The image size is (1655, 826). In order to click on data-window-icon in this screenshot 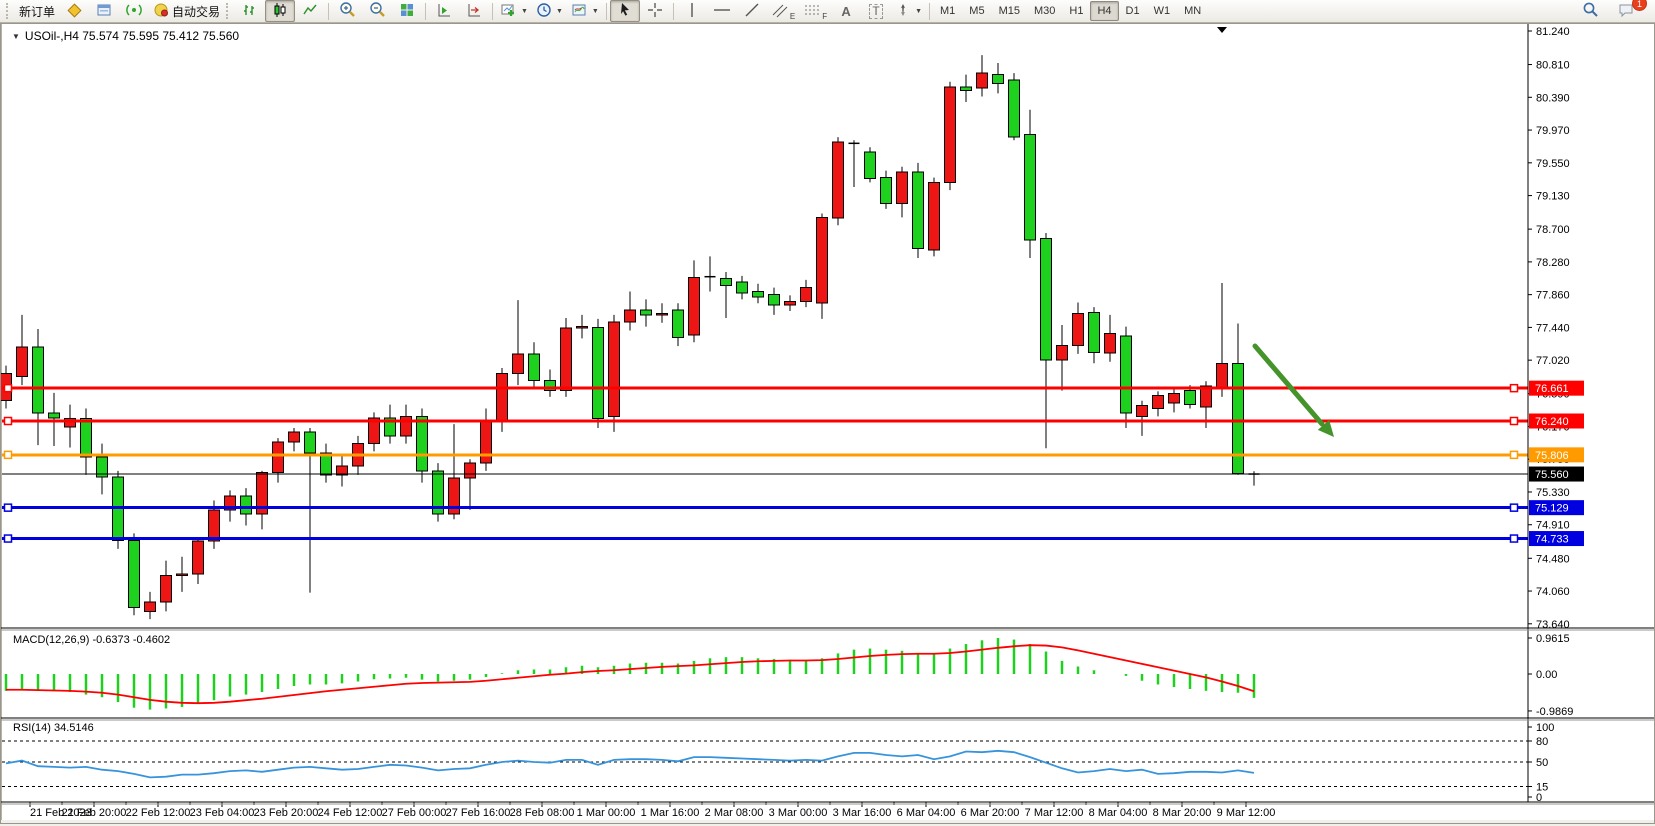, I will do `click(104, 11)`.